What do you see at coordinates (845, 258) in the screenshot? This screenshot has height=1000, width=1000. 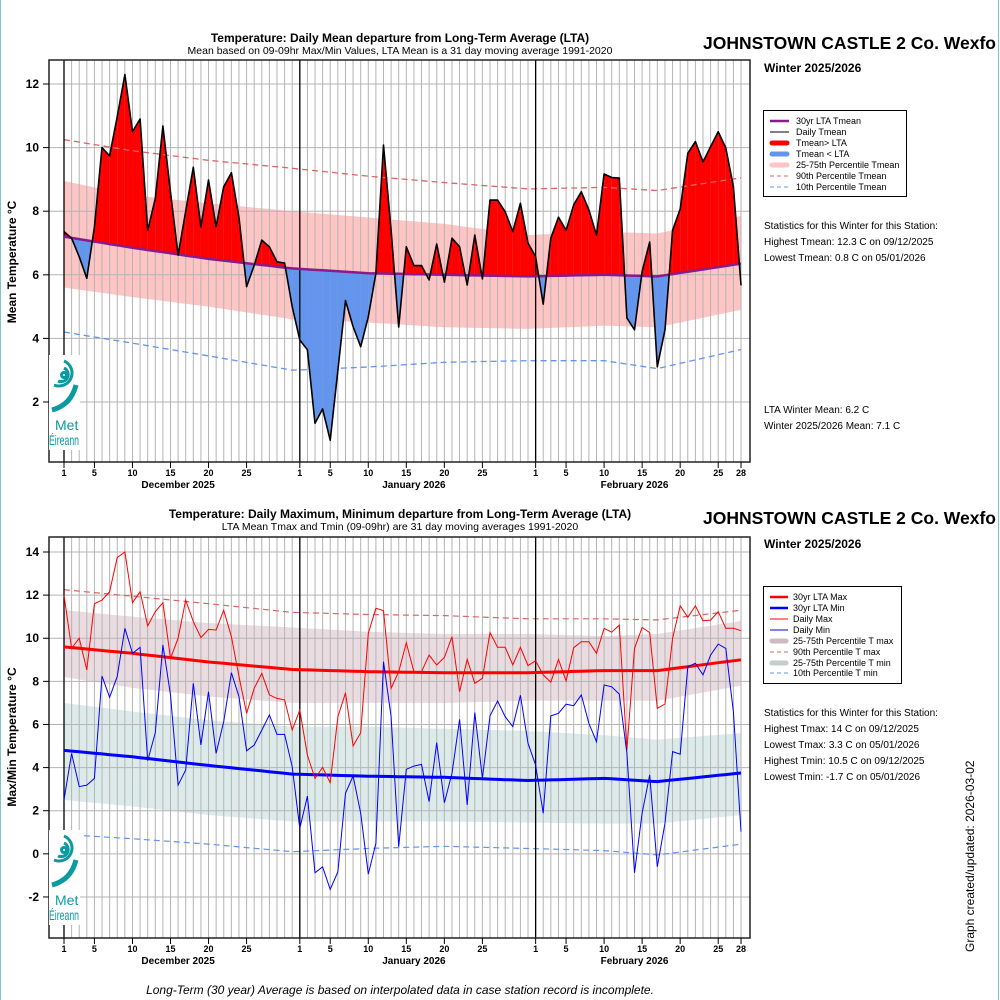 I see `stat-lowest-tmean: Lowest Tmean: 0.8 C on 05/01/2026` at bounding box center [845, 258].